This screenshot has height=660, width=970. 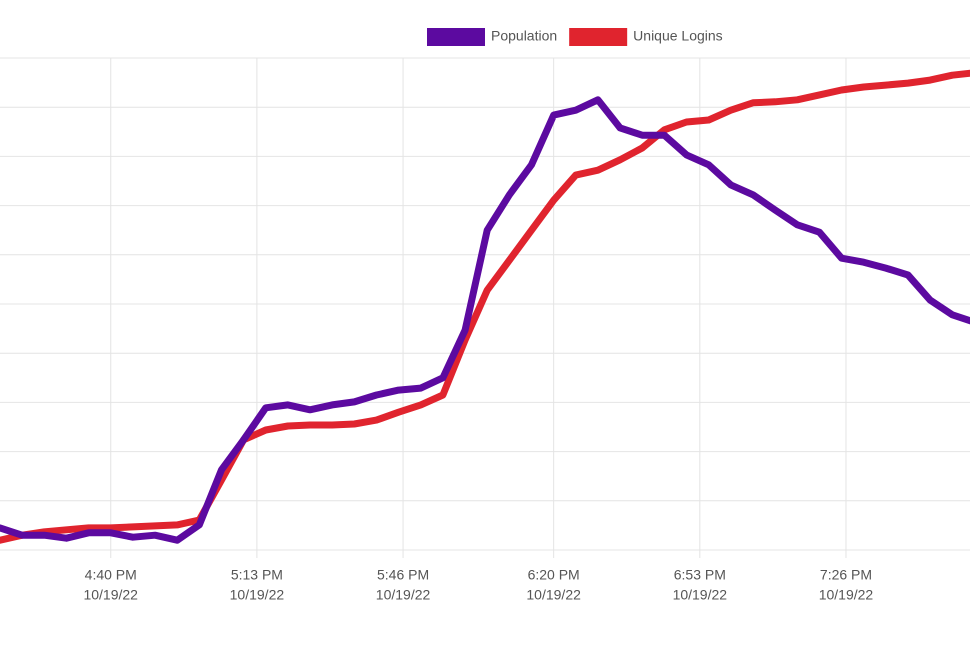 What do you see at coordinates (111, 575) in the screenshot?
I see `x-tick-label: 4:40 PM` at bounding box center [111, 575].